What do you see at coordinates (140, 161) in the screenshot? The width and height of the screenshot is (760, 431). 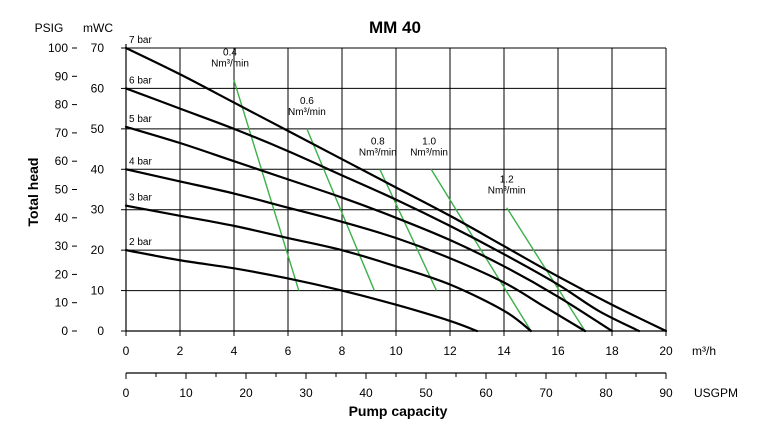 I see `pressure-curve-label: 4 bar` at bounding box center [140, 161].